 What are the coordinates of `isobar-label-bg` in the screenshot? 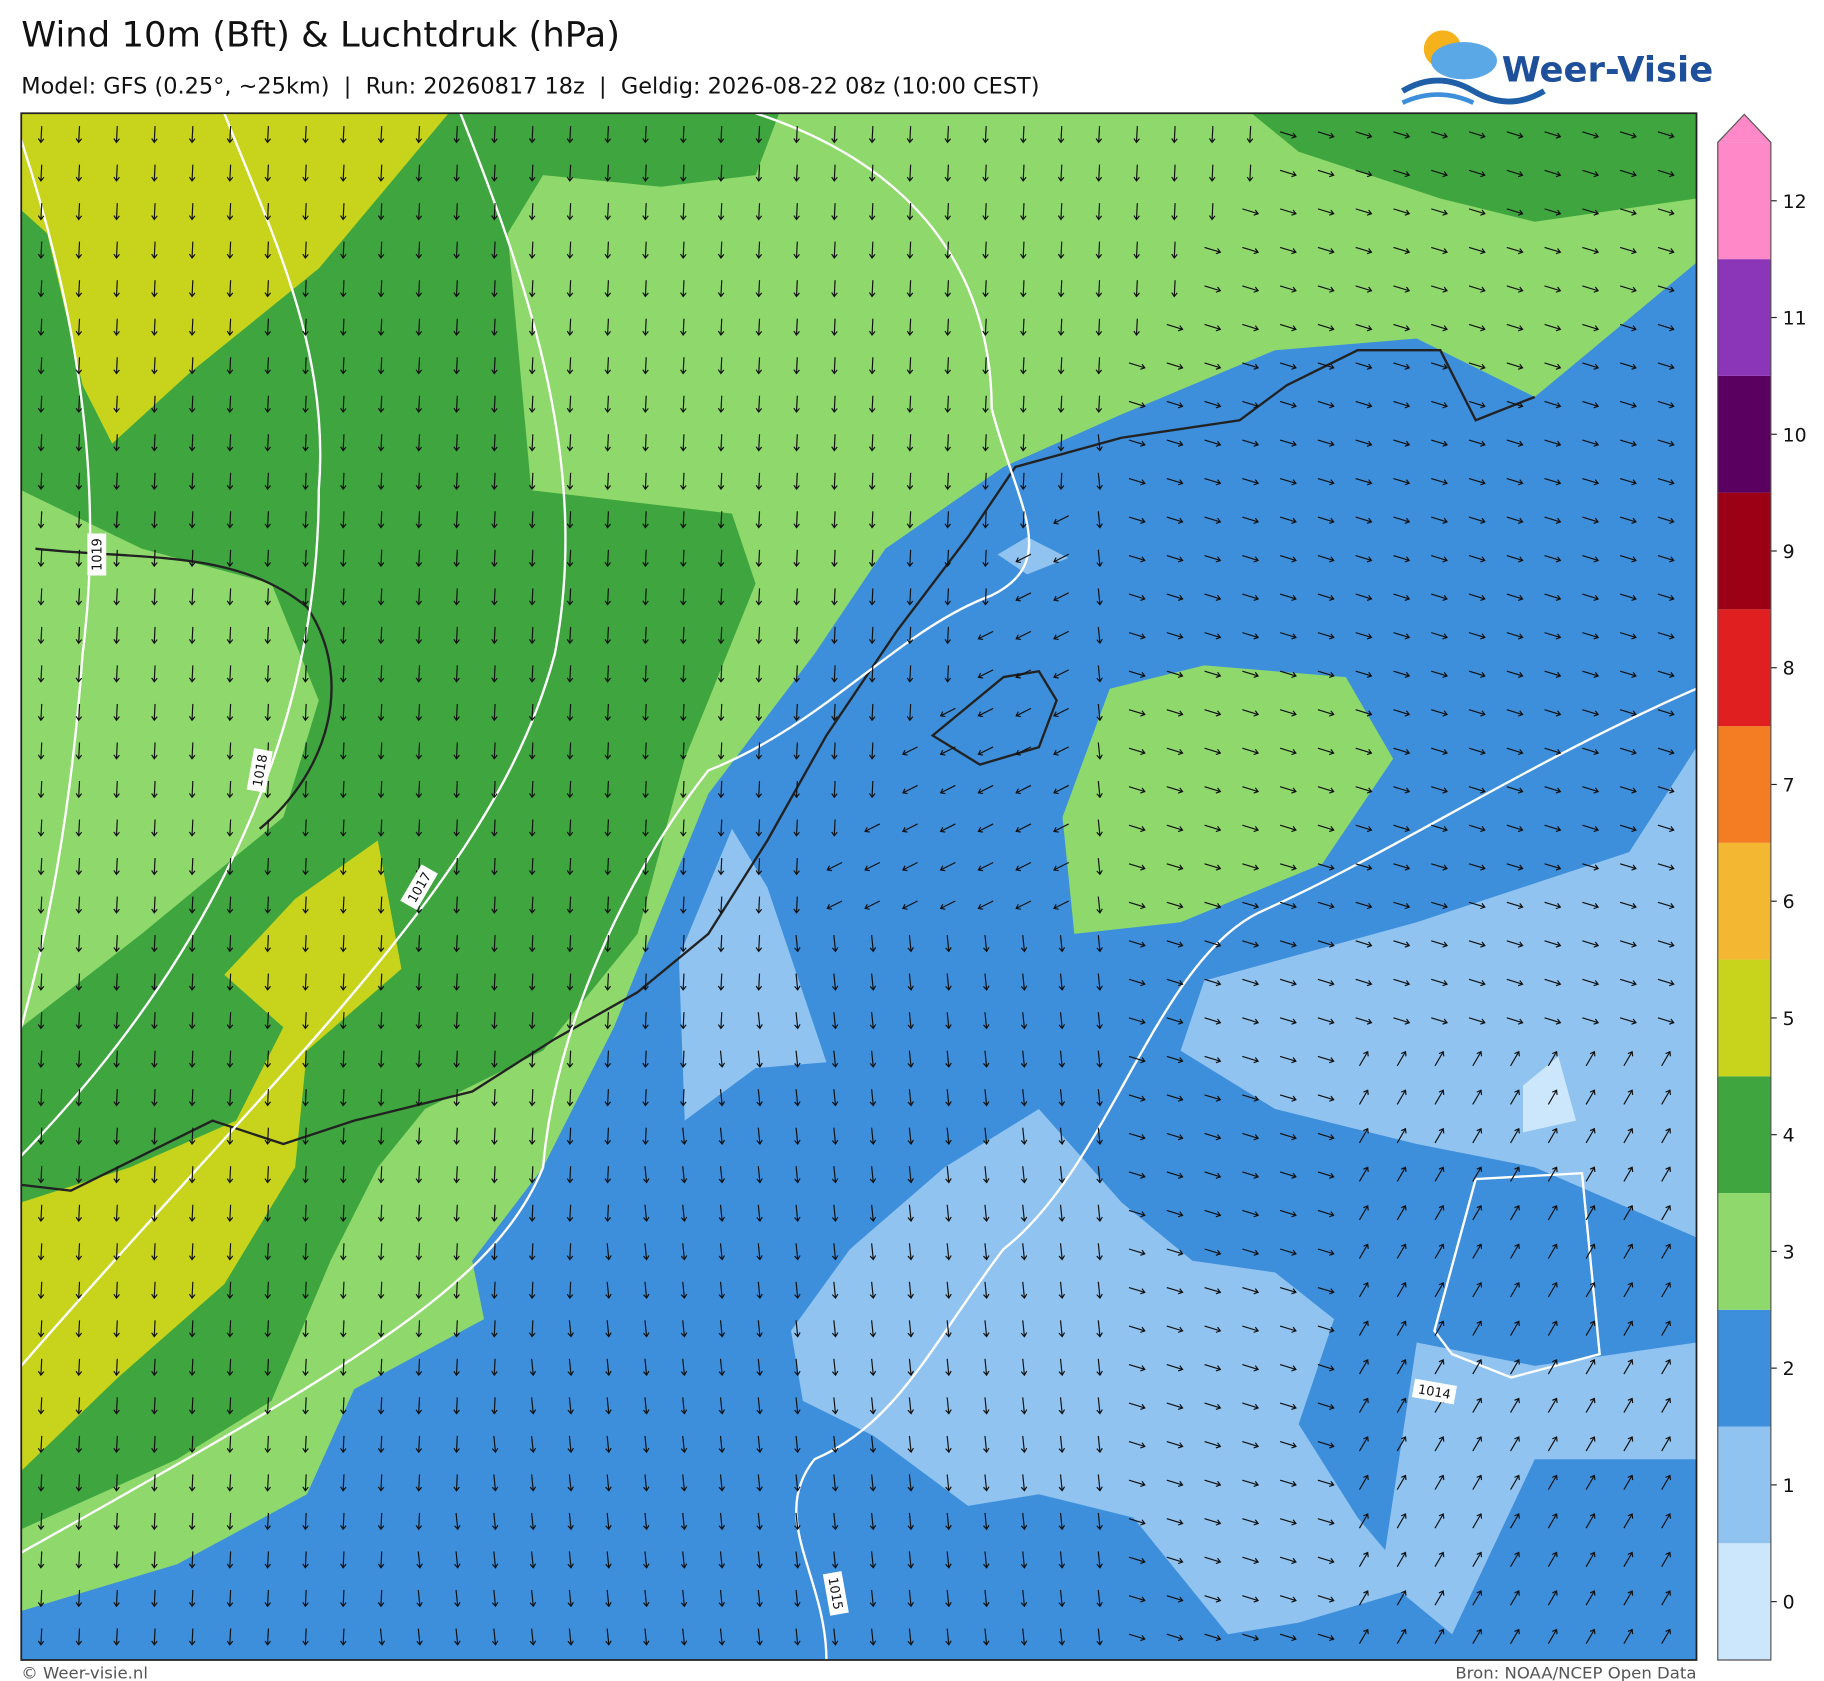 It's located at (1434, 1391).